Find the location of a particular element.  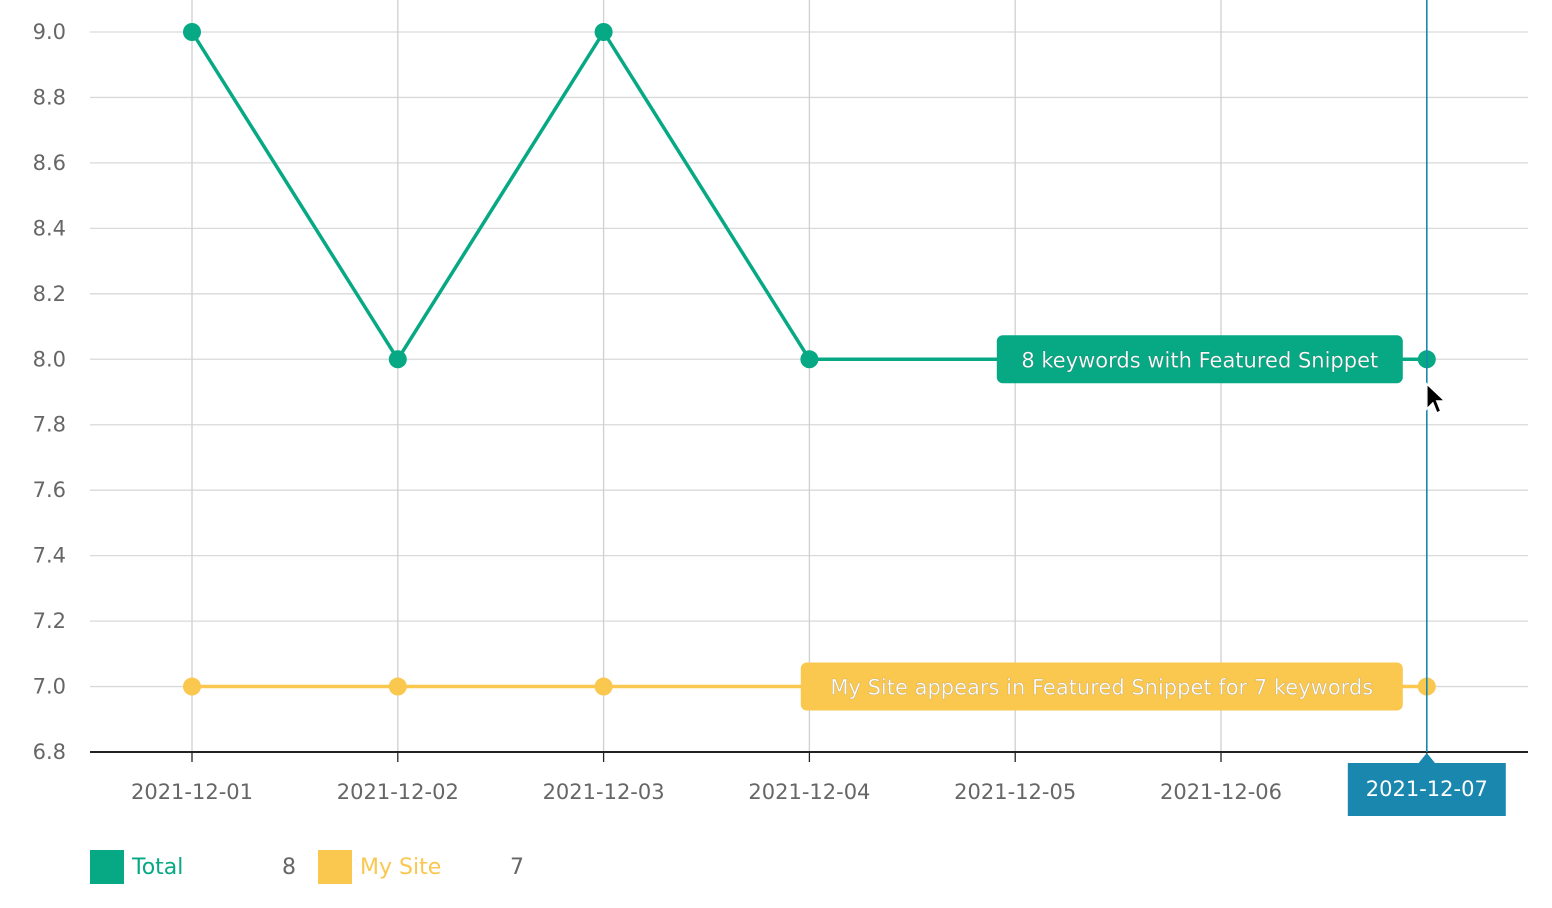

y-tick-label: 7.0 is located at coordinates (49, 687).